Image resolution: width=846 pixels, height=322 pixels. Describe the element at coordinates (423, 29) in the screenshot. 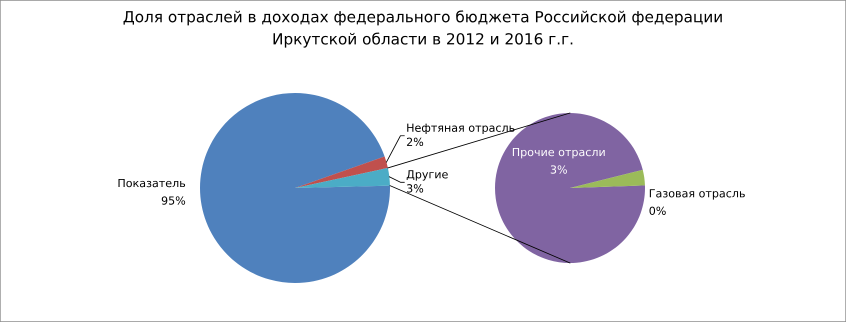

I see `chart-title: Доля отраслей в доходах федерального бюджета Российской федерации Иркутской области в 2012 и 2016 г.г.` at that location.